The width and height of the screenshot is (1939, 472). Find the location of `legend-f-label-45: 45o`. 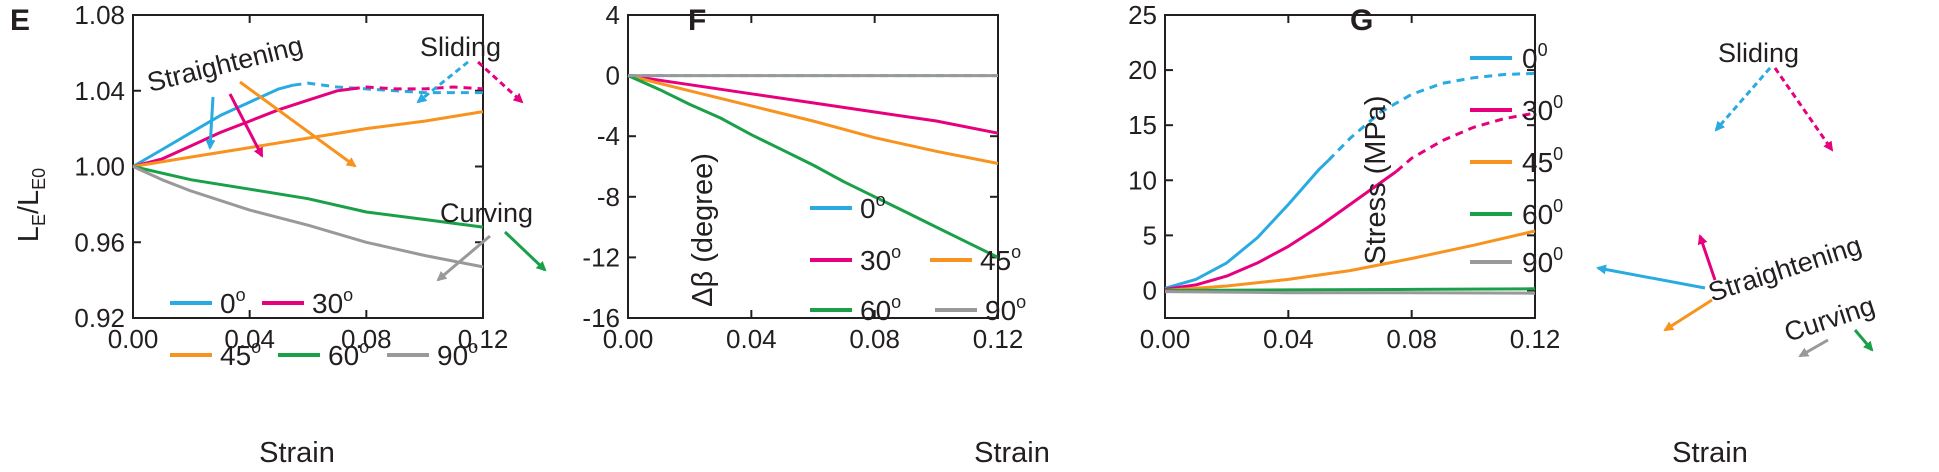

legend-f-label-45: 45o is located at coordinates (1000, 259).